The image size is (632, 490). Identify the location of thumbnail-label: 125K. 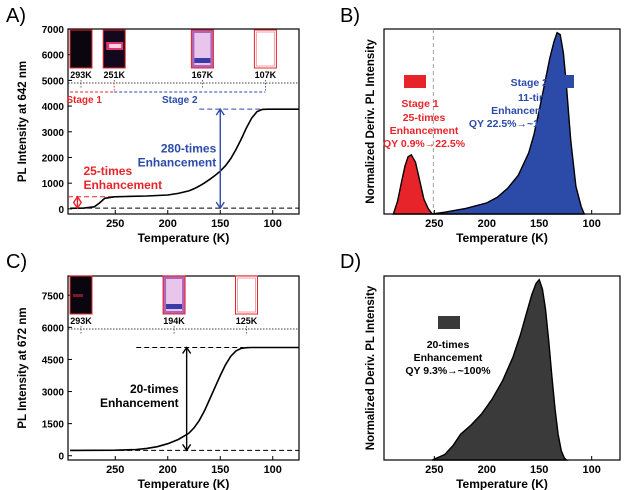
(247, 321).